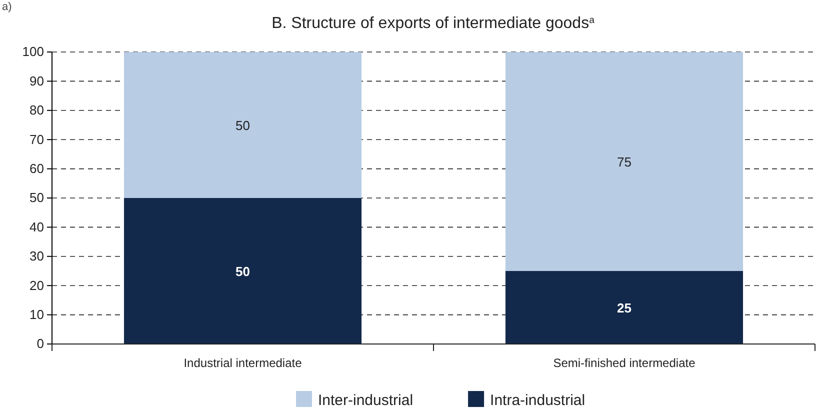 The image size is (823, 408). I want to click on y-tick-label: 20, so click(37, 285).